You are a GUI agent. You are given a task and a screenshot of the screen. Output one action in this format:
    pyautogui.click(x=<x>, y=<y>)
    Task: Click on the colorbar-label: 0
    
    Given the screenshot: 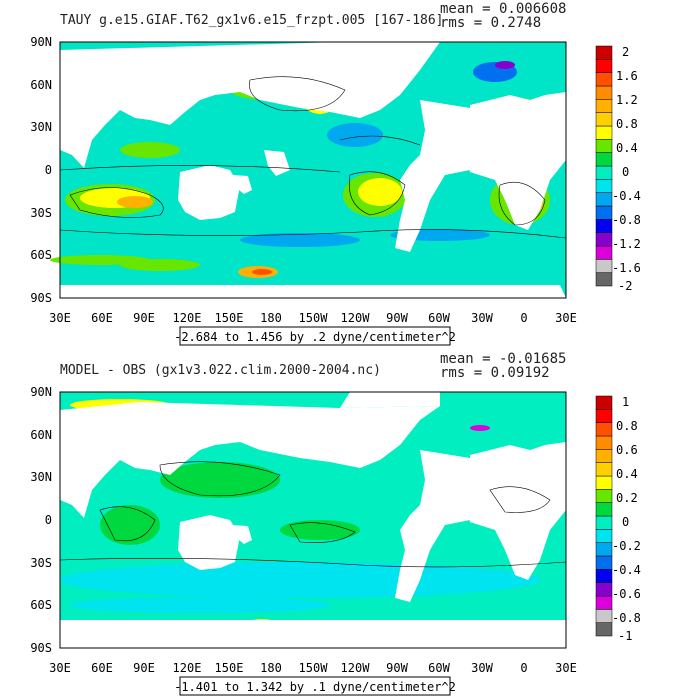 What is the action you would take?
    pyautogui.click(x=625, y=522)
    